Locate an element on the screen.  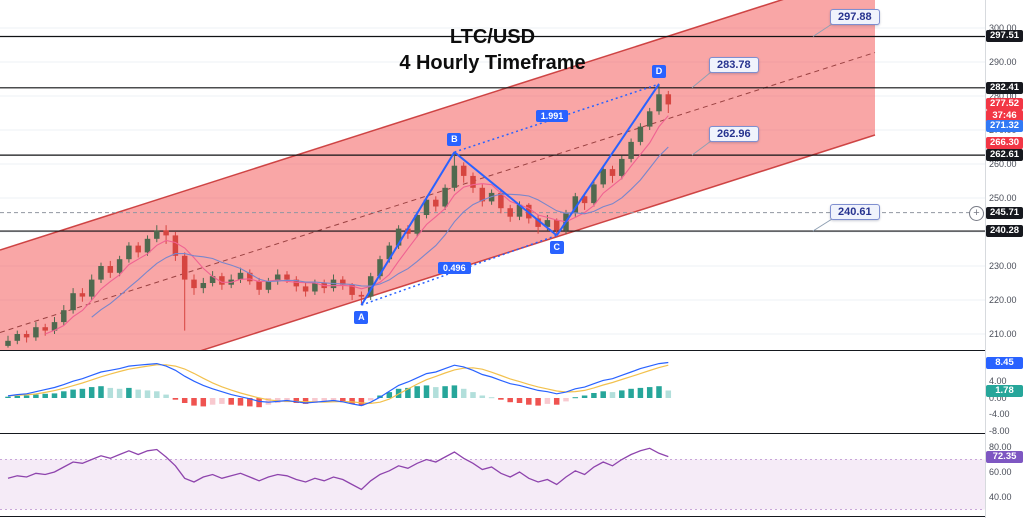
price-axis-tick: 290.00 is located at coordinates (1003, 61).